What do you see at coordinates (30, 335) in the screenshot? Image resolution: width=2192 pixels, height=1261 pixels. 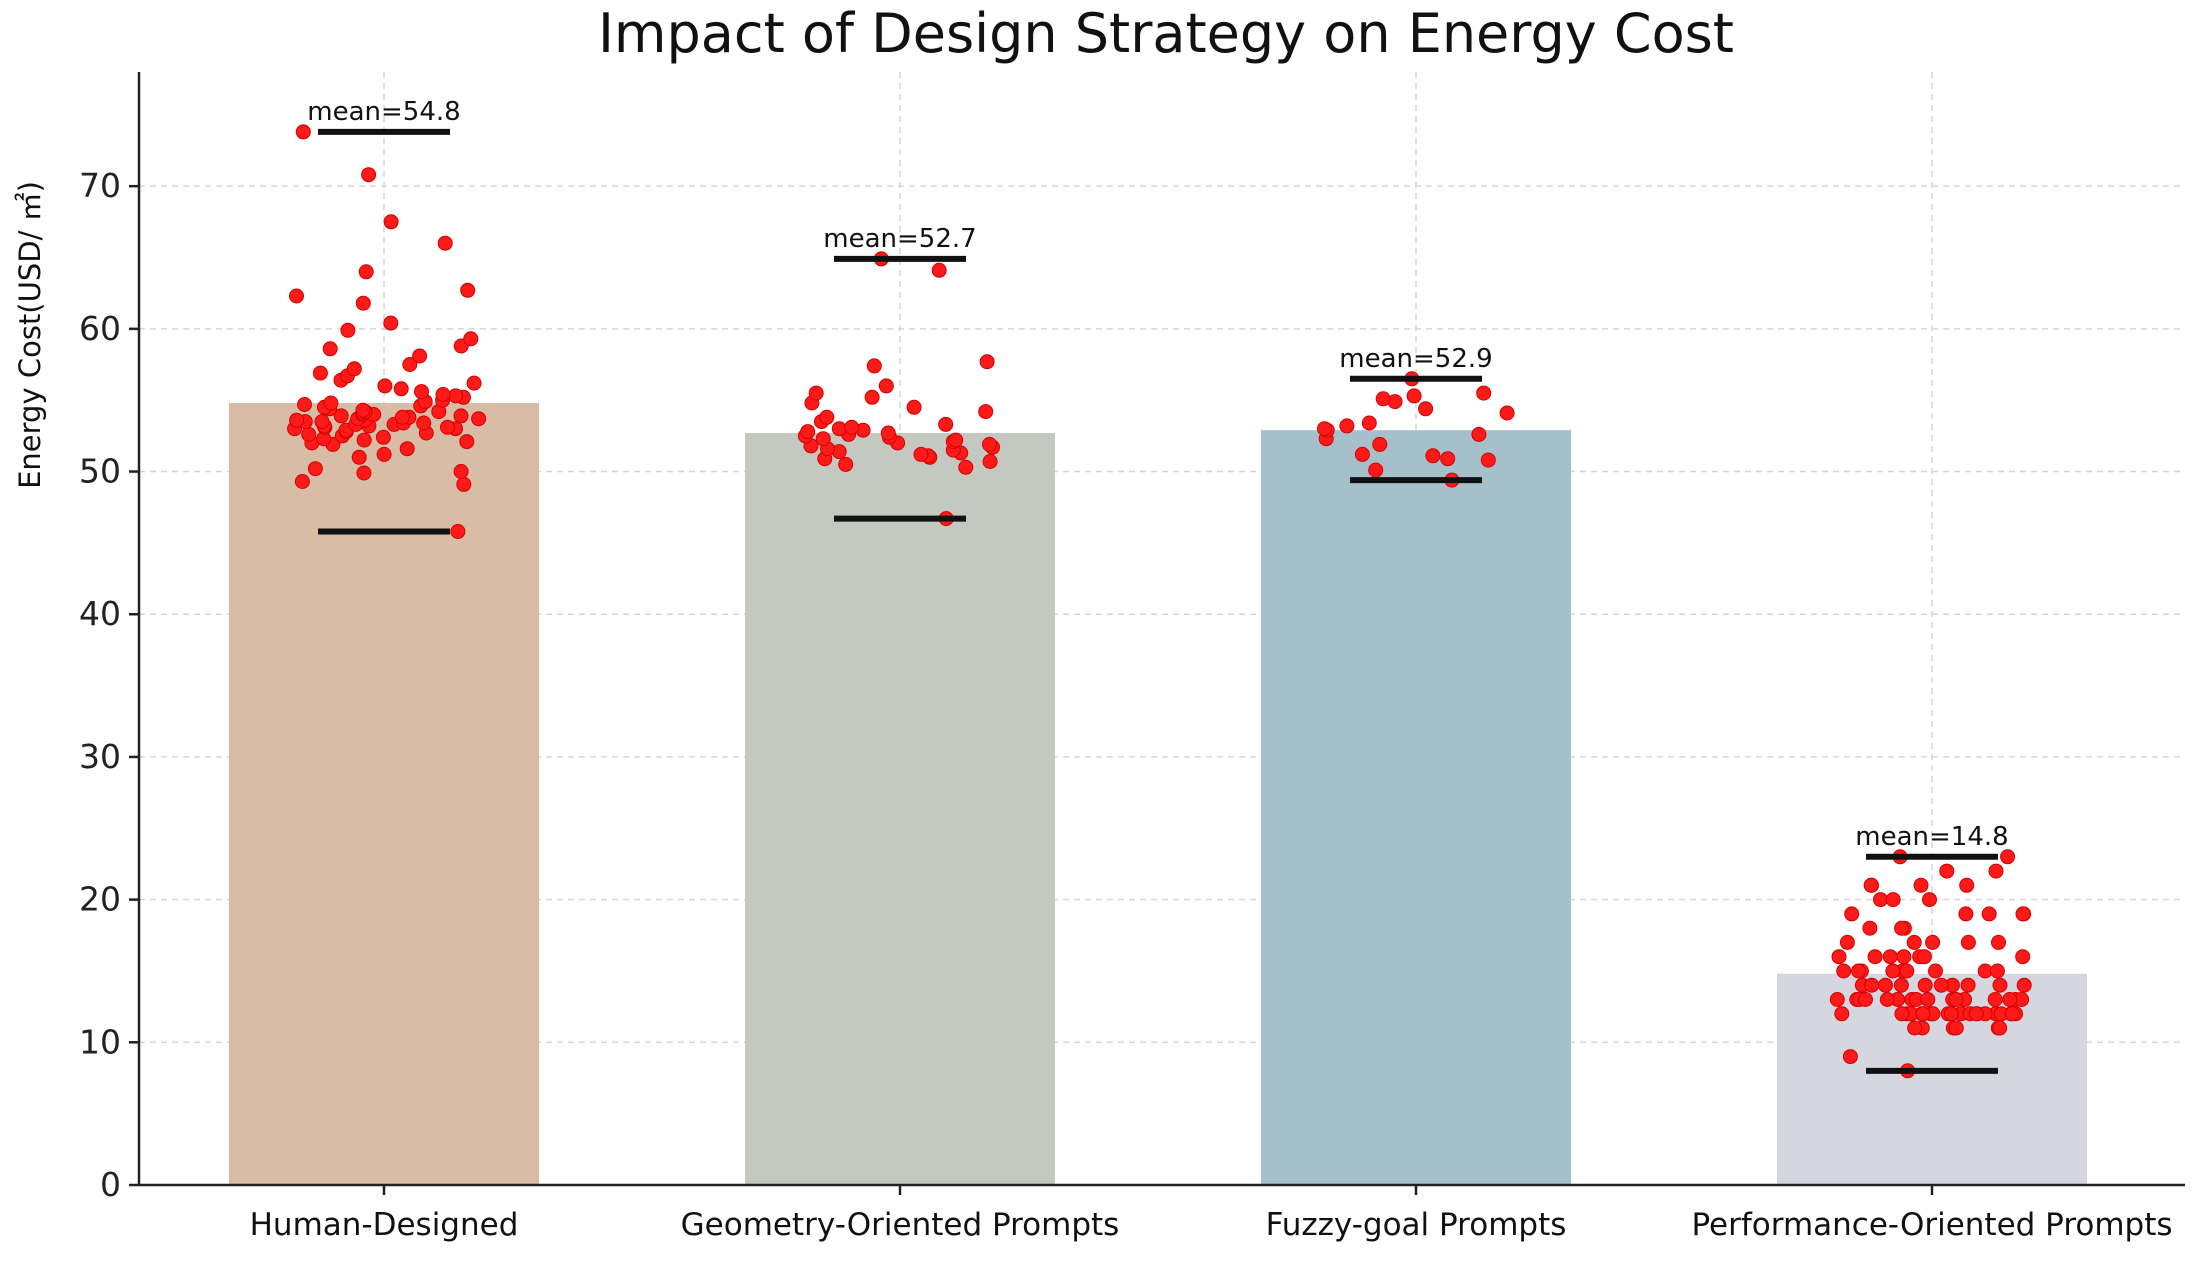 I see `y-axis-label: Energy Cost(USD/ ㎡)` at bounding box center [30, 335].